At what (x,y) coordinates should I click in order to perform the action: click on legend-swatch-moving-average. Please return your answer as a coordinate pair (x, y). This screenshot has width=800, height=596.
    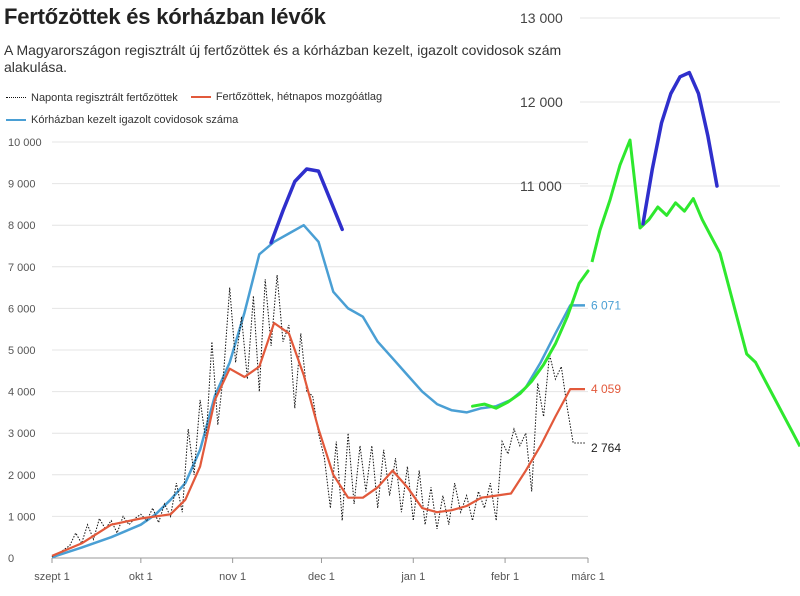
    Looking at the image, I should click on (200, 97).